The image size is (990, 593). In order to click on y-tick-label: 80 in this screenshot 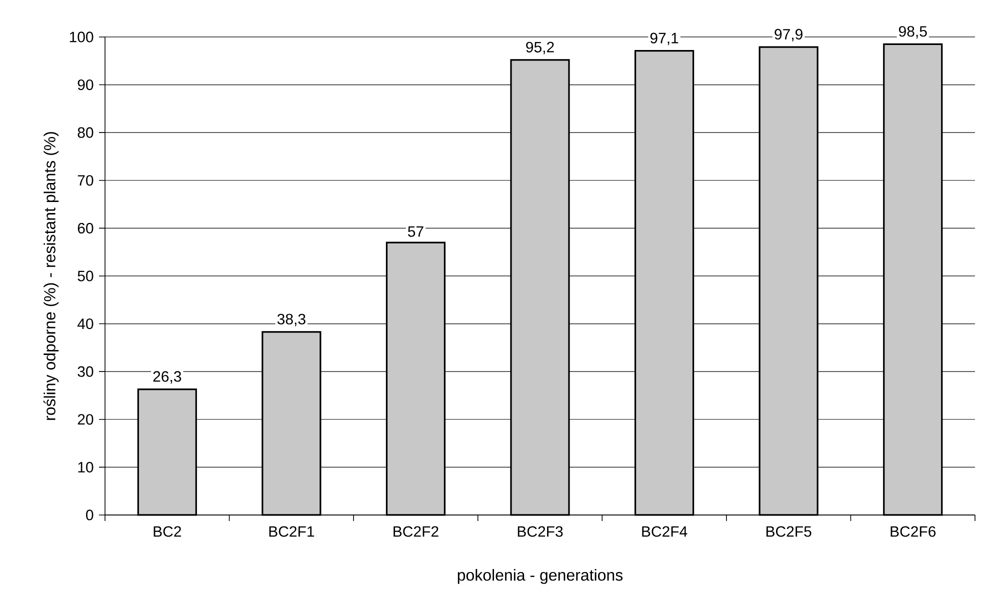, I will do `click(86, 132)`.